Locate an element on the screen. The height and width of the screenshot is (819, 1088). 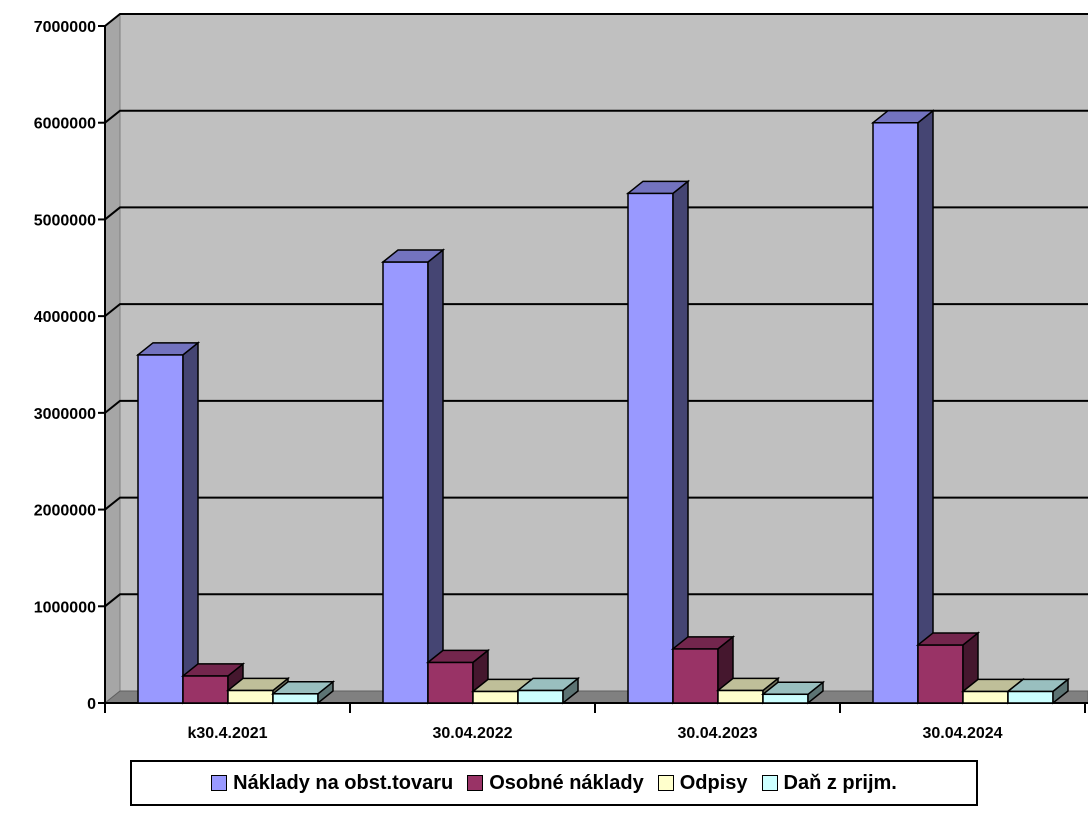
legend-label: Odpisy is located at coordinates (713, 782).